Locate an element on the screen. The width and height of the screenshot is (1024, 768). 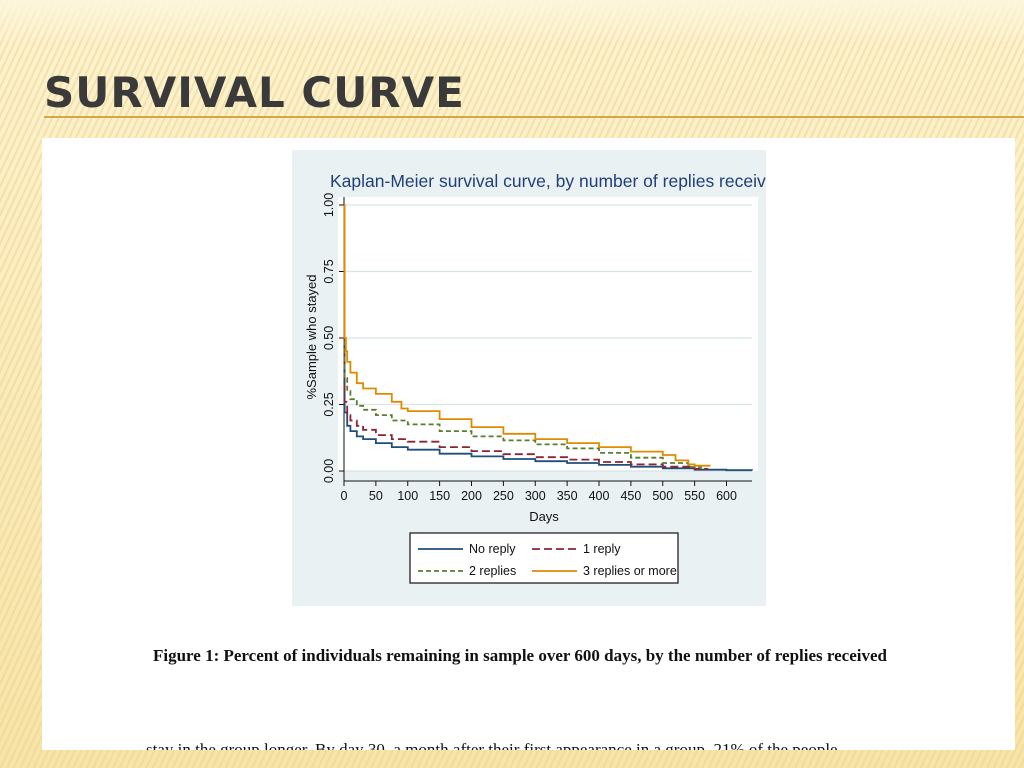
x-tick-label: 600 is located at coordinates (726, 496).